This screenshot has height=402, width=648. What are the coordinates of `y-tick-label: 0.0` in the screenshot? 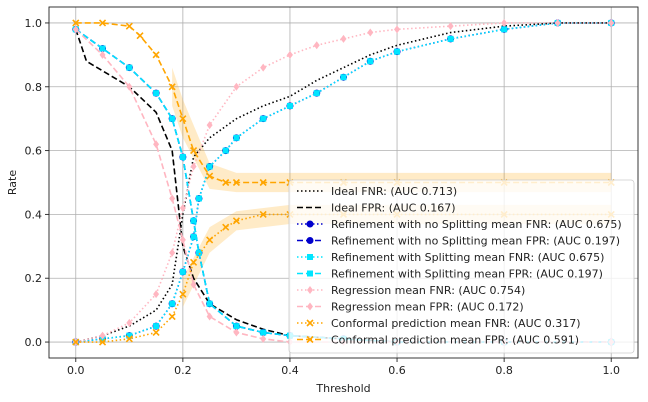 It's located at (34, 342).